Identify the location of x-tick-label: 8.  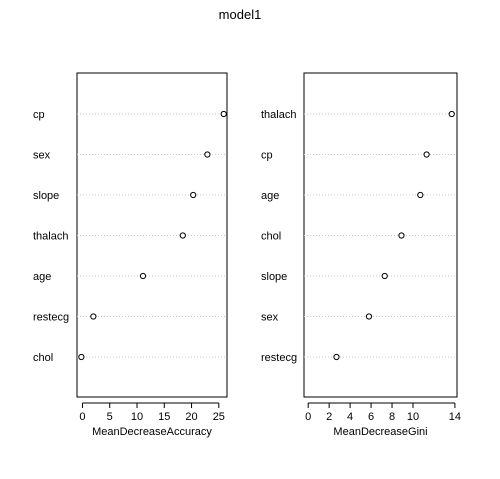
(392, 417).